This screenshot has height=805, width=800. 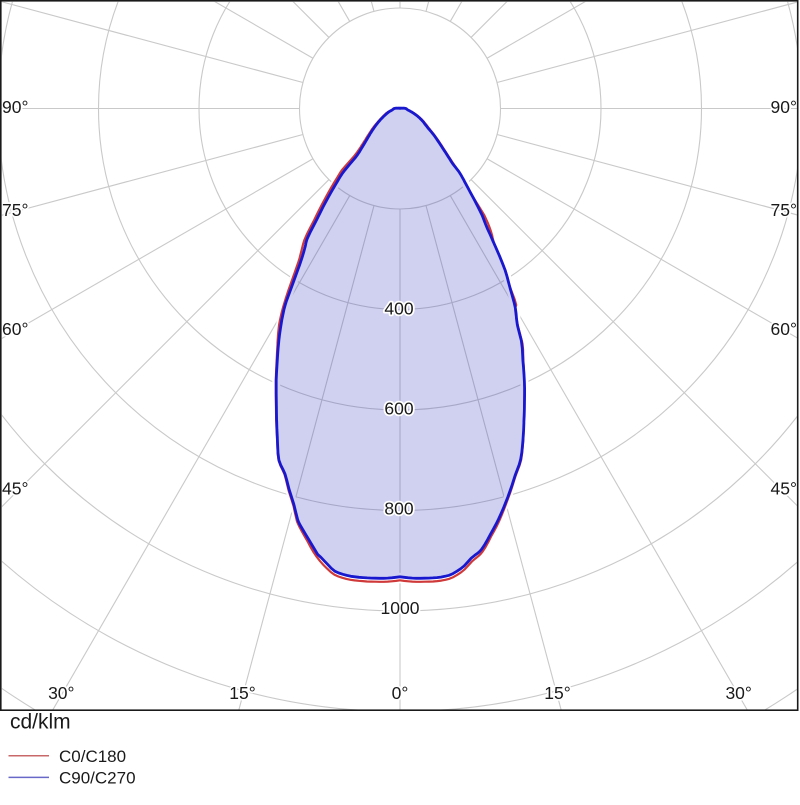 I want to click on svg-text: C90/C270, so click(x=97, y=778).